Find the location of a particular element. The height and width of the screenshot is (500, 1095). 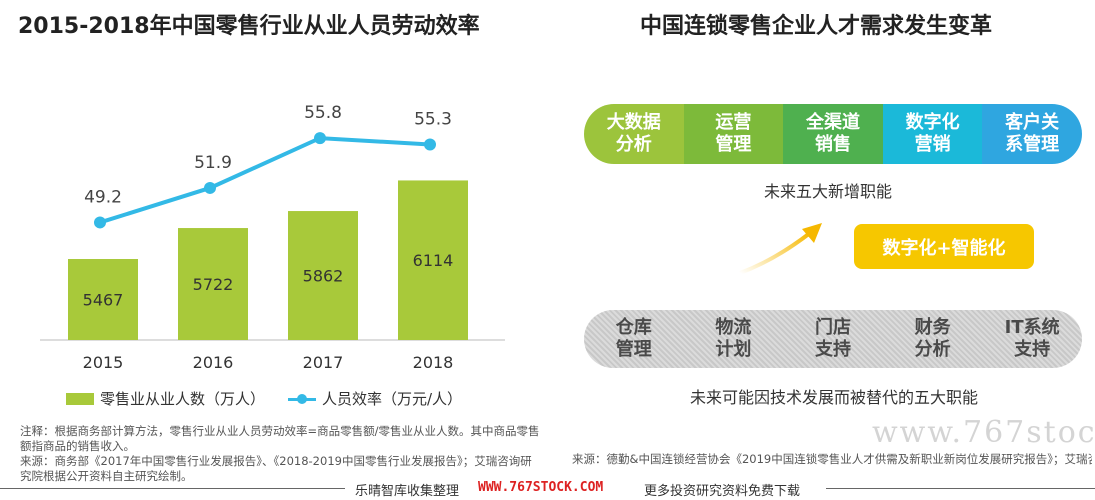

legend-line-item: 人员效率（万元/人） is located at coordinates (375, 398).